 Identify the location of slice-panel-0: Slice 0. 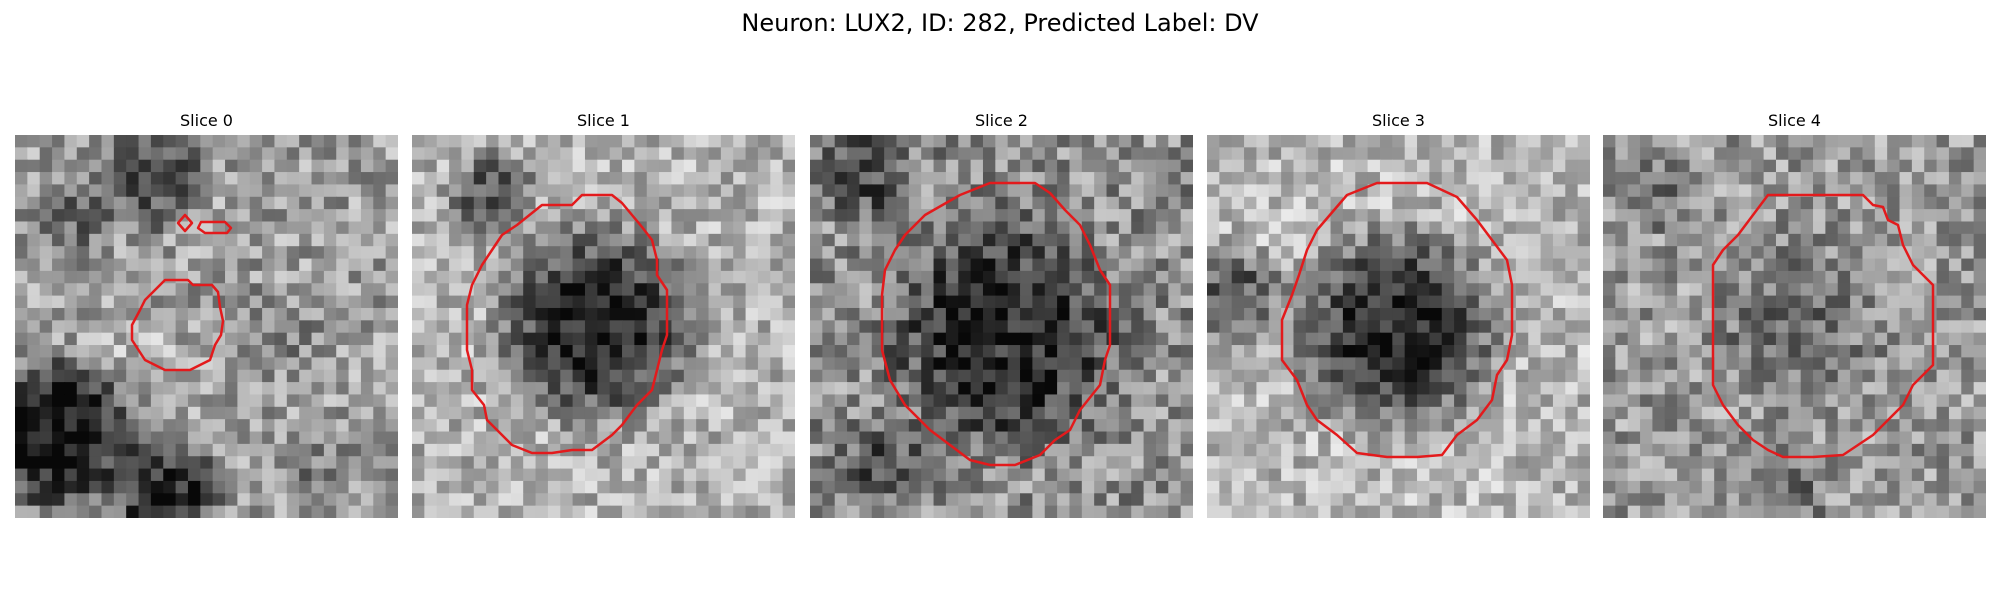
(206, 313).